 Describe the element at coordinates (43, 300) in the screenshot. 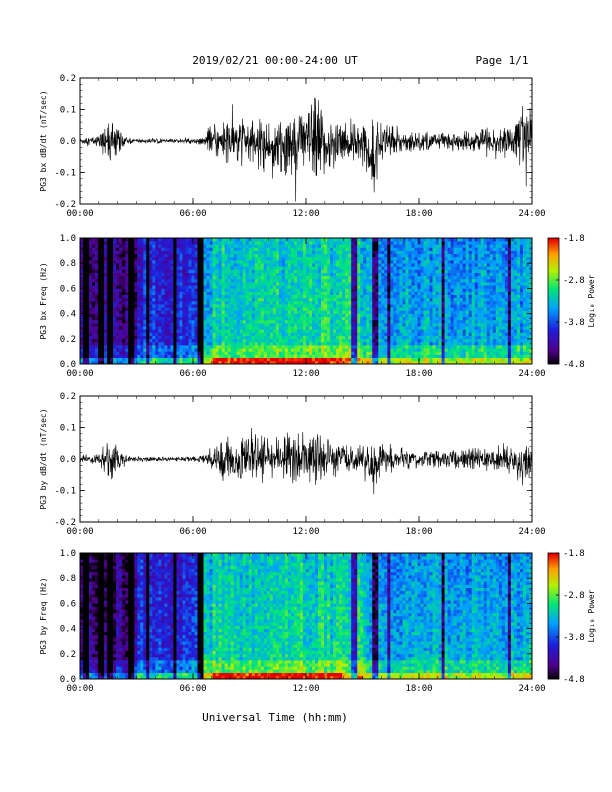

I see `y-axis-label: PG3 bx Freq (Hz)` at that location.